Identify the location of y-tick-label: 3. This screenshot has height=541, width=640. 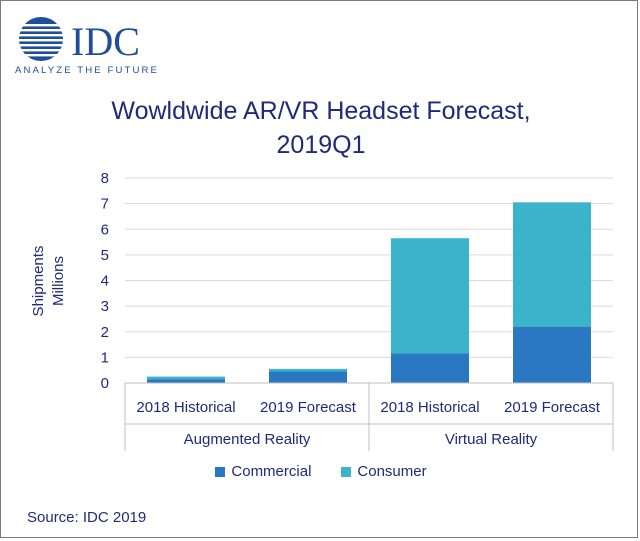
(105, 306).